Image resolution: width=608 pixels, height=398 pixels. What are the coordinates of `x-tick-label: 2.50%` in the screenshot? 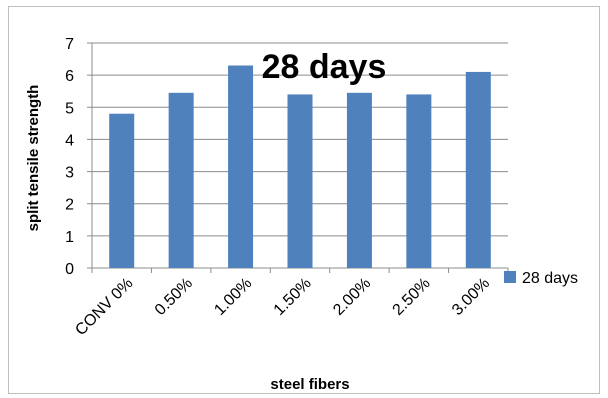 It's located at (412, 297).